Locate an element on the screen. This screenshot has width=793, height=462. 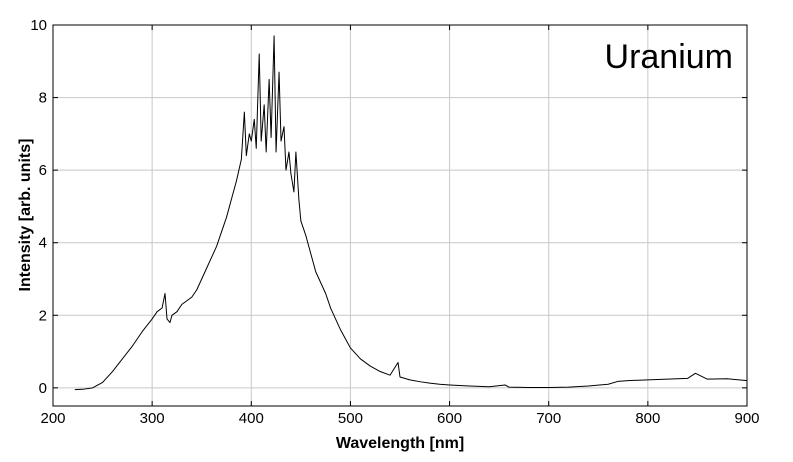
x-axis-label: Wavelength [nm] is located at coordinates (400, 443).